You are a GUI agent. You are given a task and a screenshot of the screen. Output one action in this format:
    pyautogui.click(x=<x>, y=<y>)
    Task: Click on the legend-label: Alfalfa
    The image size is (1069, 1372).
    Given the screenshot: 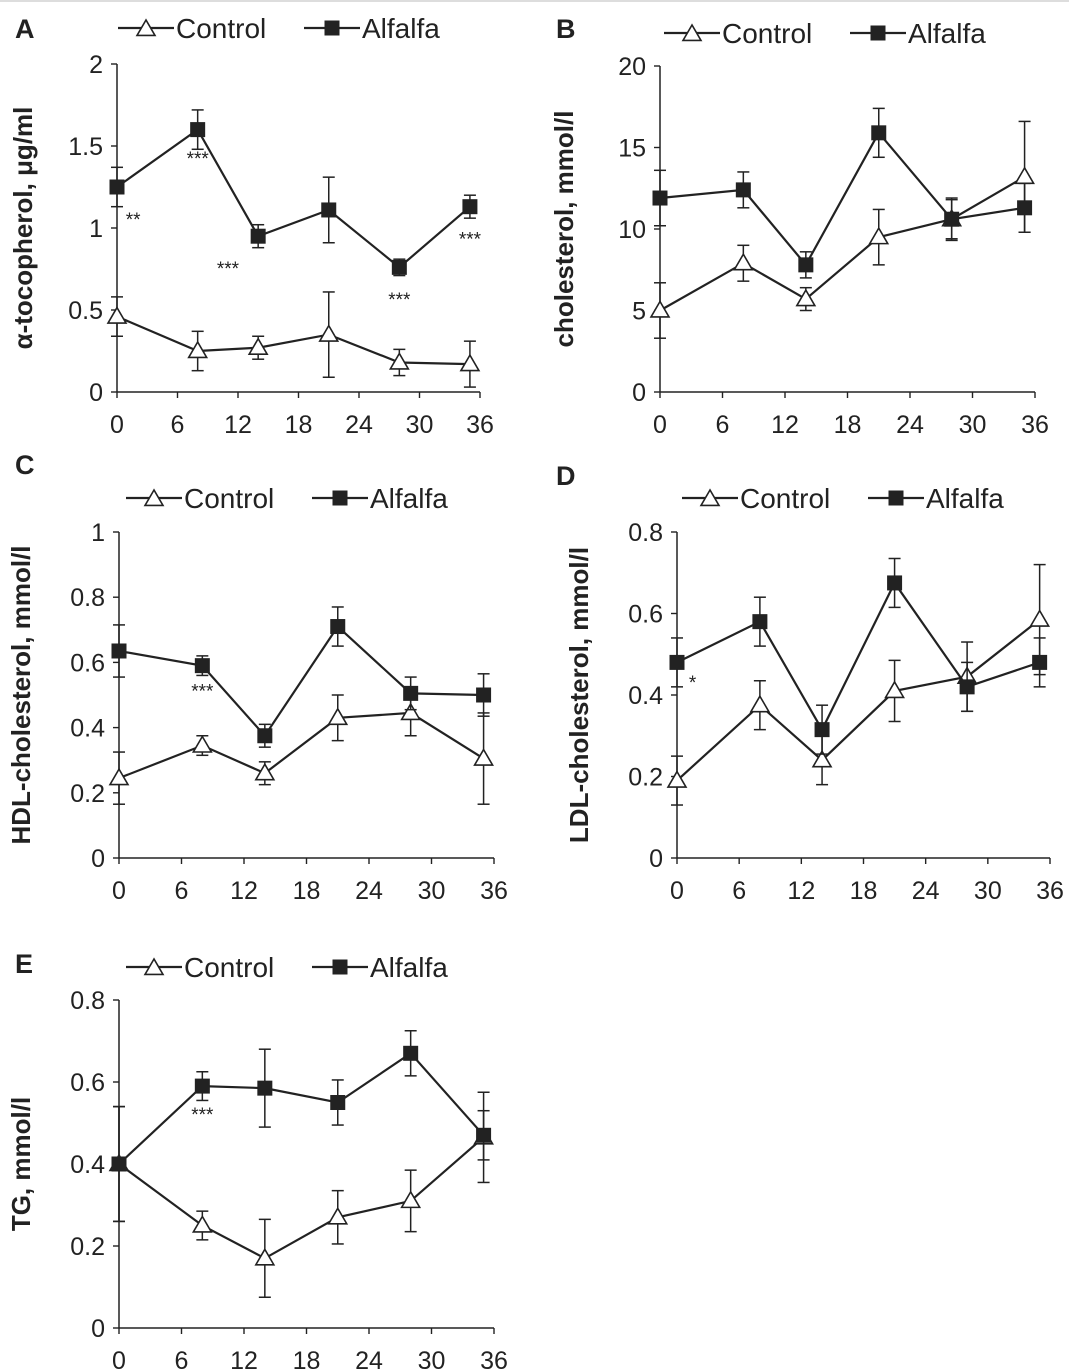 What is the action you would take?
    pyautogui.click(x=965, y=498)
    